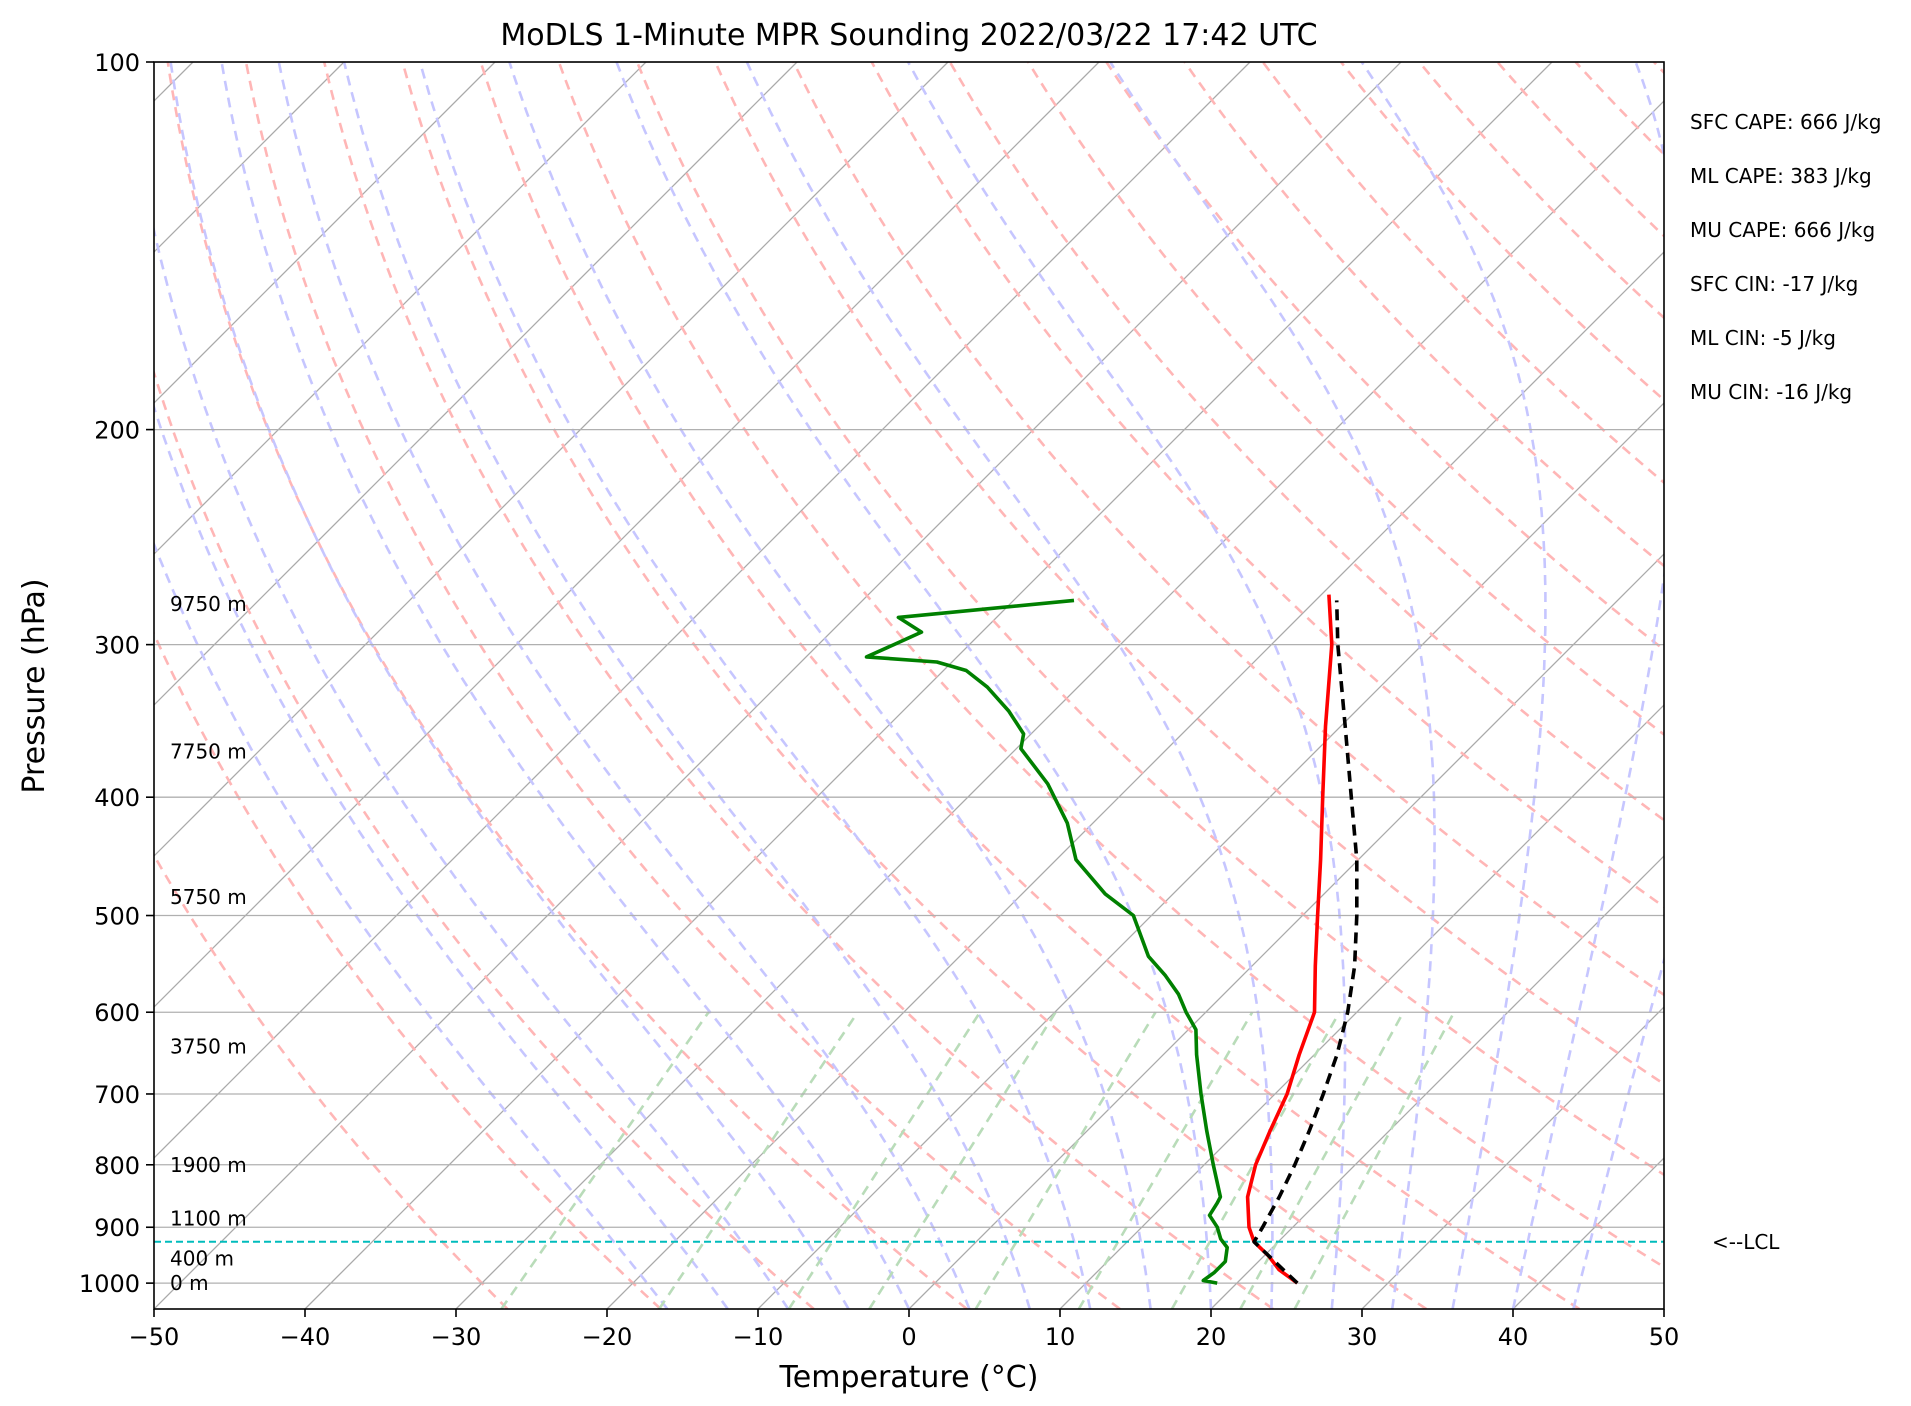 This screenshot has height=1406, width=1911. Describe the element at coordinates (208, 1165) in the screenshot. I see `height-label: 1900 m` at that location.